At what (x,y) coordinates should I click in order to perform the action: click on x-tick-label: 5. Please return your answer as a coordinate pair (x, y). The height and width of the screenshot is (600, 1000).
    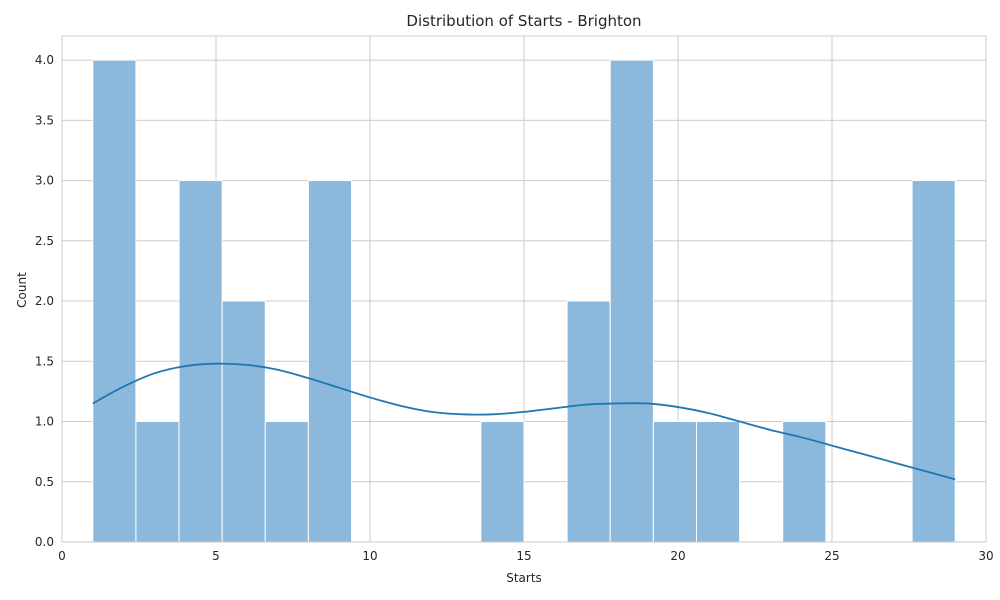
    Looking at the image, I should click on (216, 556).